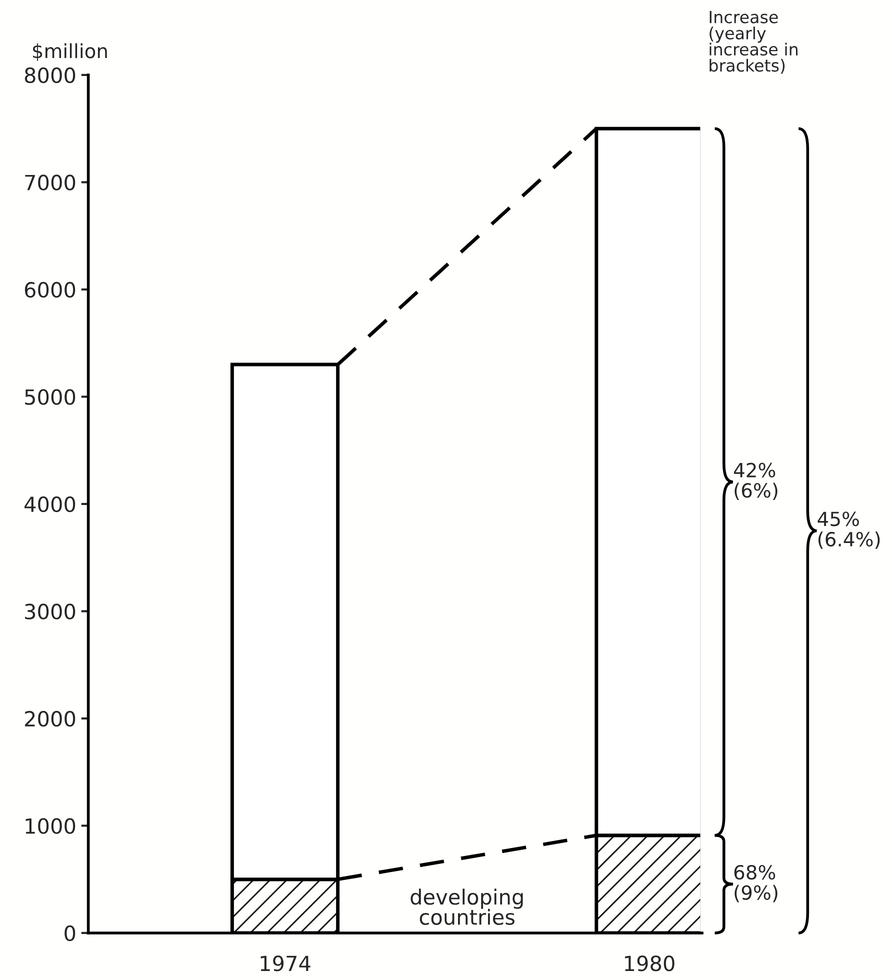  What do you see at coordinates (69, 52) in the screenshot?
I see `y-axis-title: $million` at bounding box center [69, 52].